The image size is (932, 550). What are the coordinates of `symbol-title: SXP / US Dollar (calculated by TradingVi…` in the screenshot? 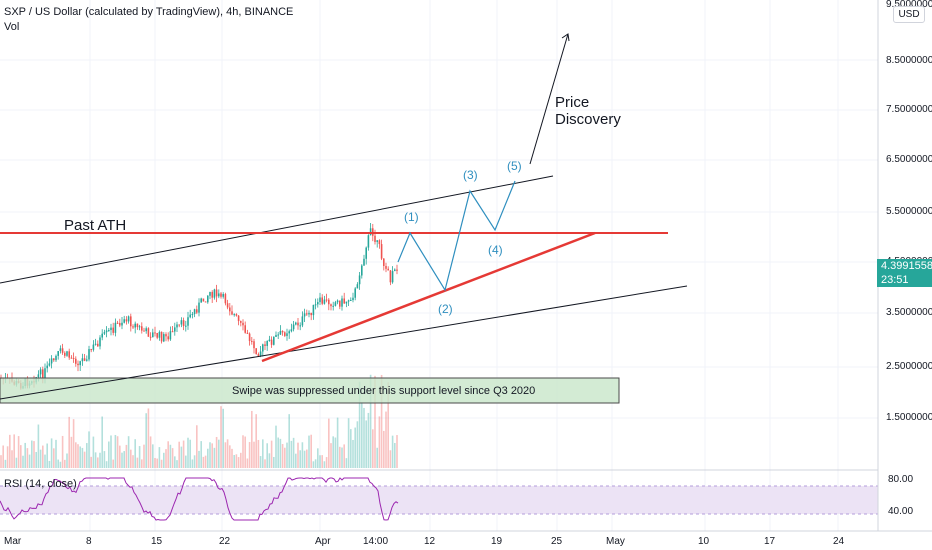 It's located at (149, 12).